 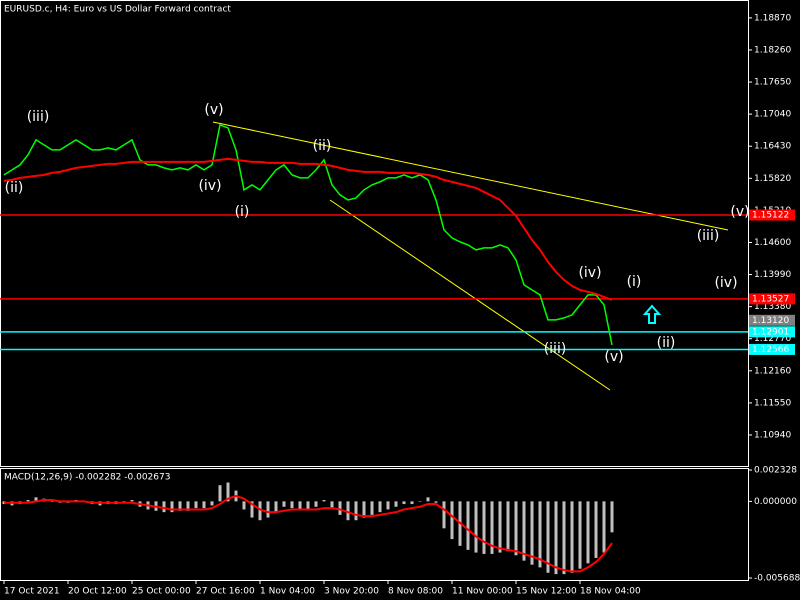 What do you see at coordinates (87, 478) in the screenshot?
I see `macd-title: MACD(12,26,9) -0.002282 -0.002673` at bounding box center [87, 478].